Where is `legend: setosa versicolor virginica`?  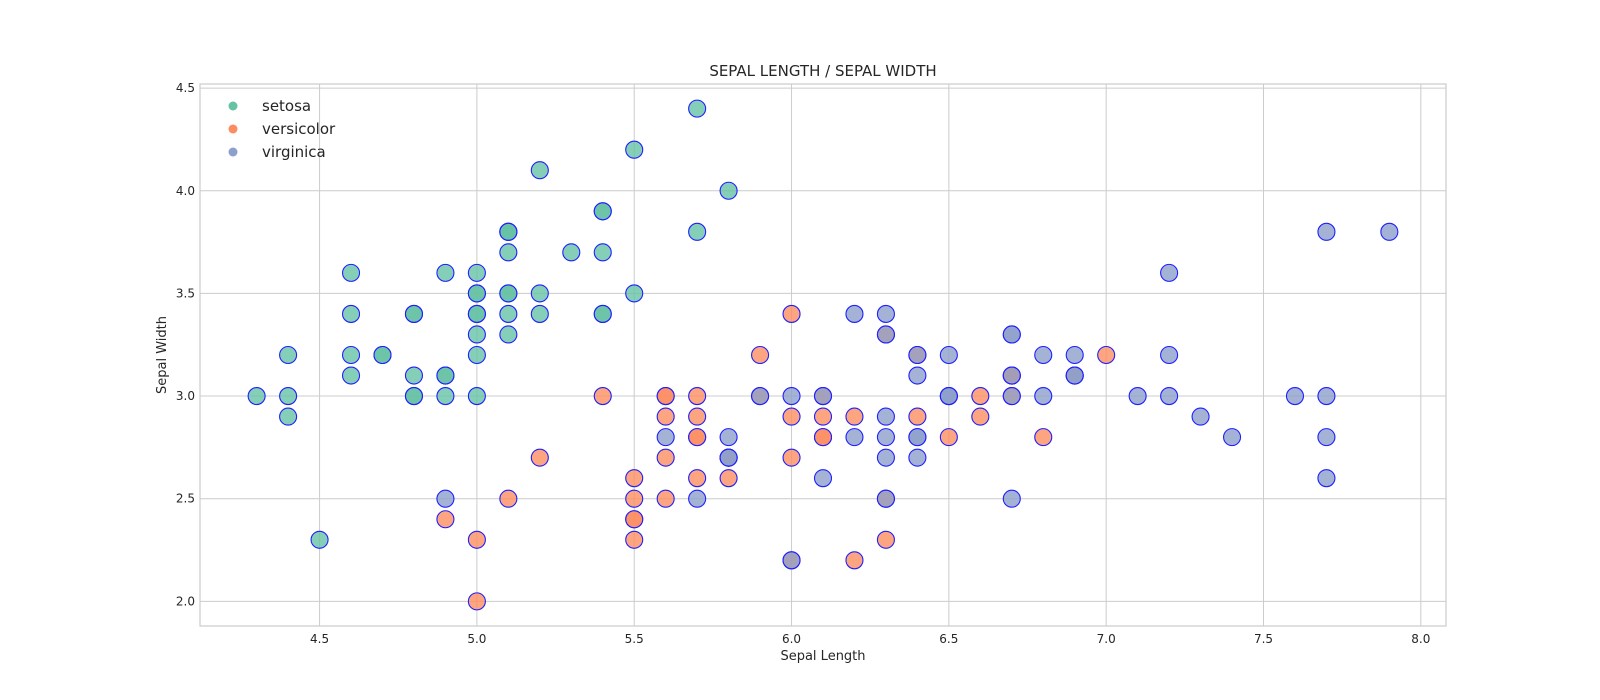
legend: setosa versicolor virginica is located at coordinates (282, 129).